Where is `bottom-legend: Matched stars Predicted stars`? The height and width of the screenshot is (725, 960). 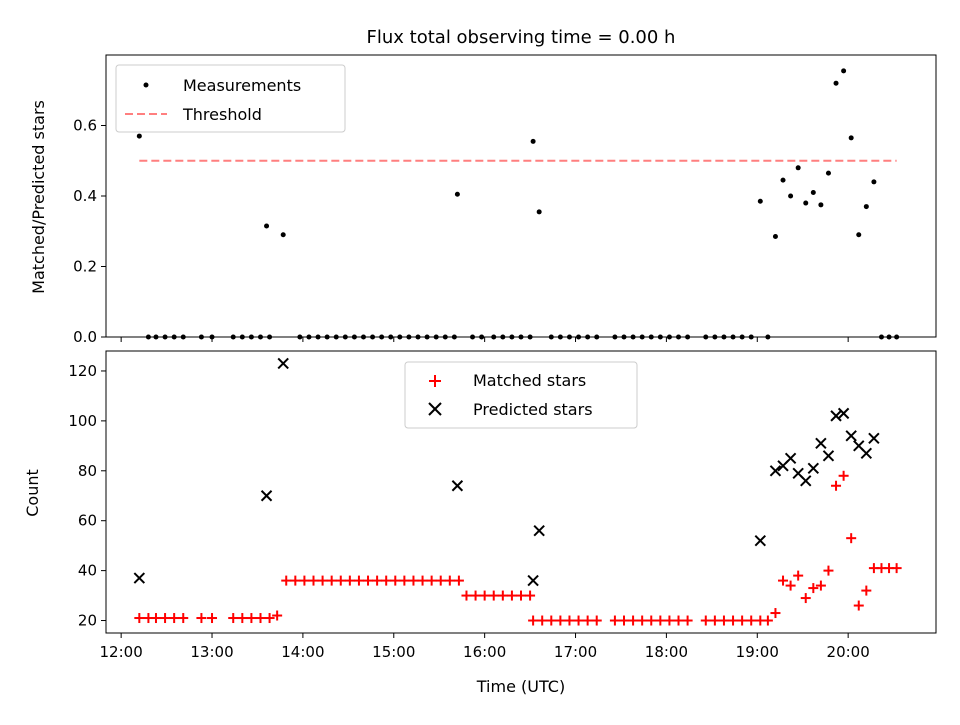
bottom-legend: Matched stars Predicted stars is located at coordinates (521, 395).